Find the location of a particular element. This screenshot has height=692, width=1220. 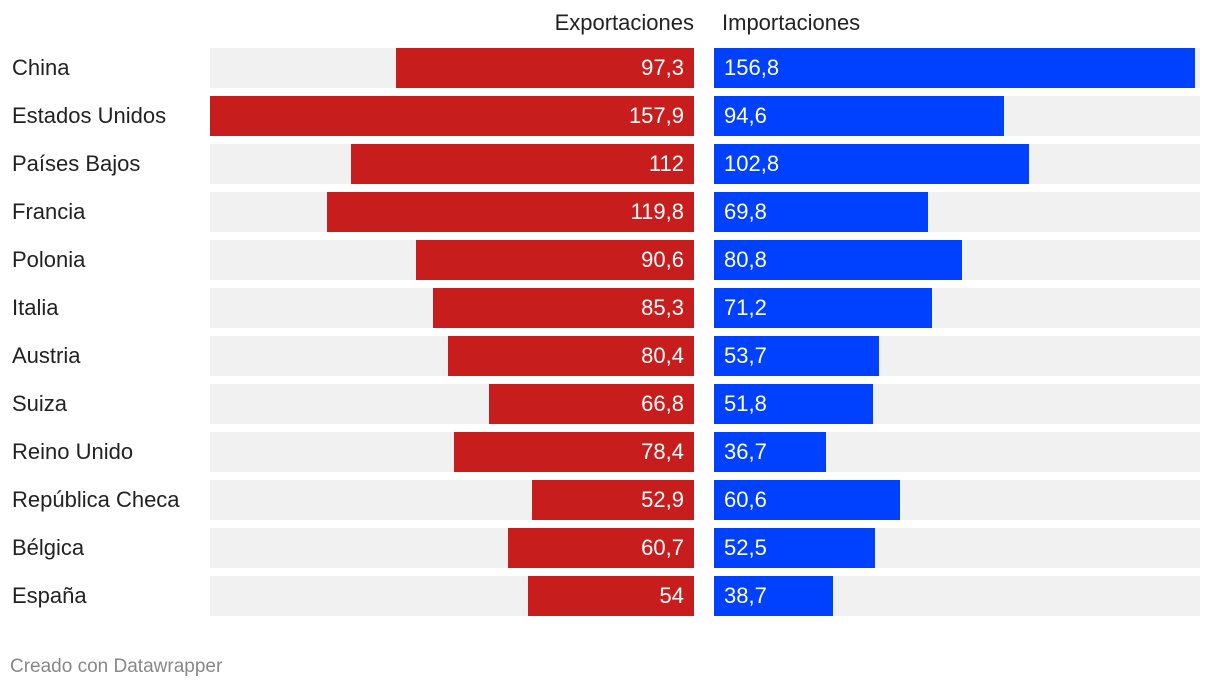

imports-value-label: 71,2 is located at coordinates (745, 307).